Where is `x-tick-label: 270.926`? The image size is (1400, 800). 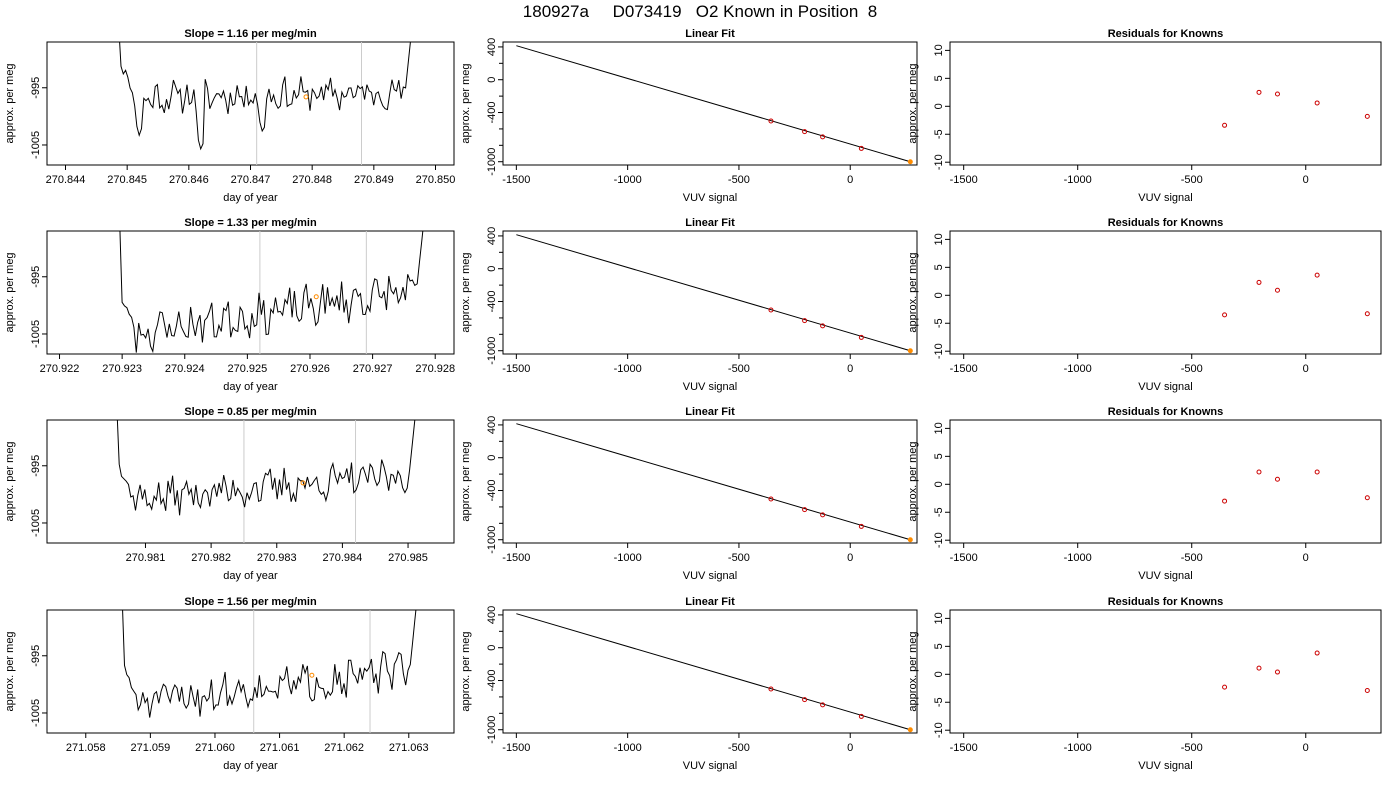
x-tick-label: 270.926 is located at coordinates (310, 369).